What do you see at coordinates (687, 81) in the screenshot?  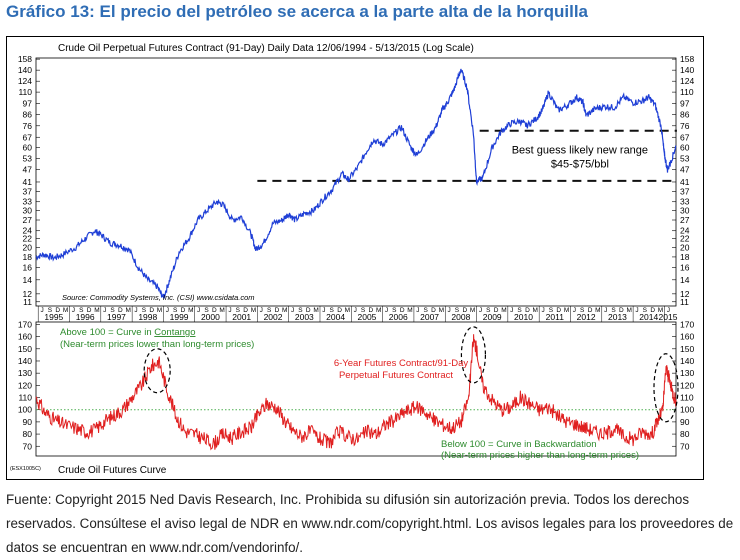 I see `top-ytick-label: 124` at bounding box center [687, 81].